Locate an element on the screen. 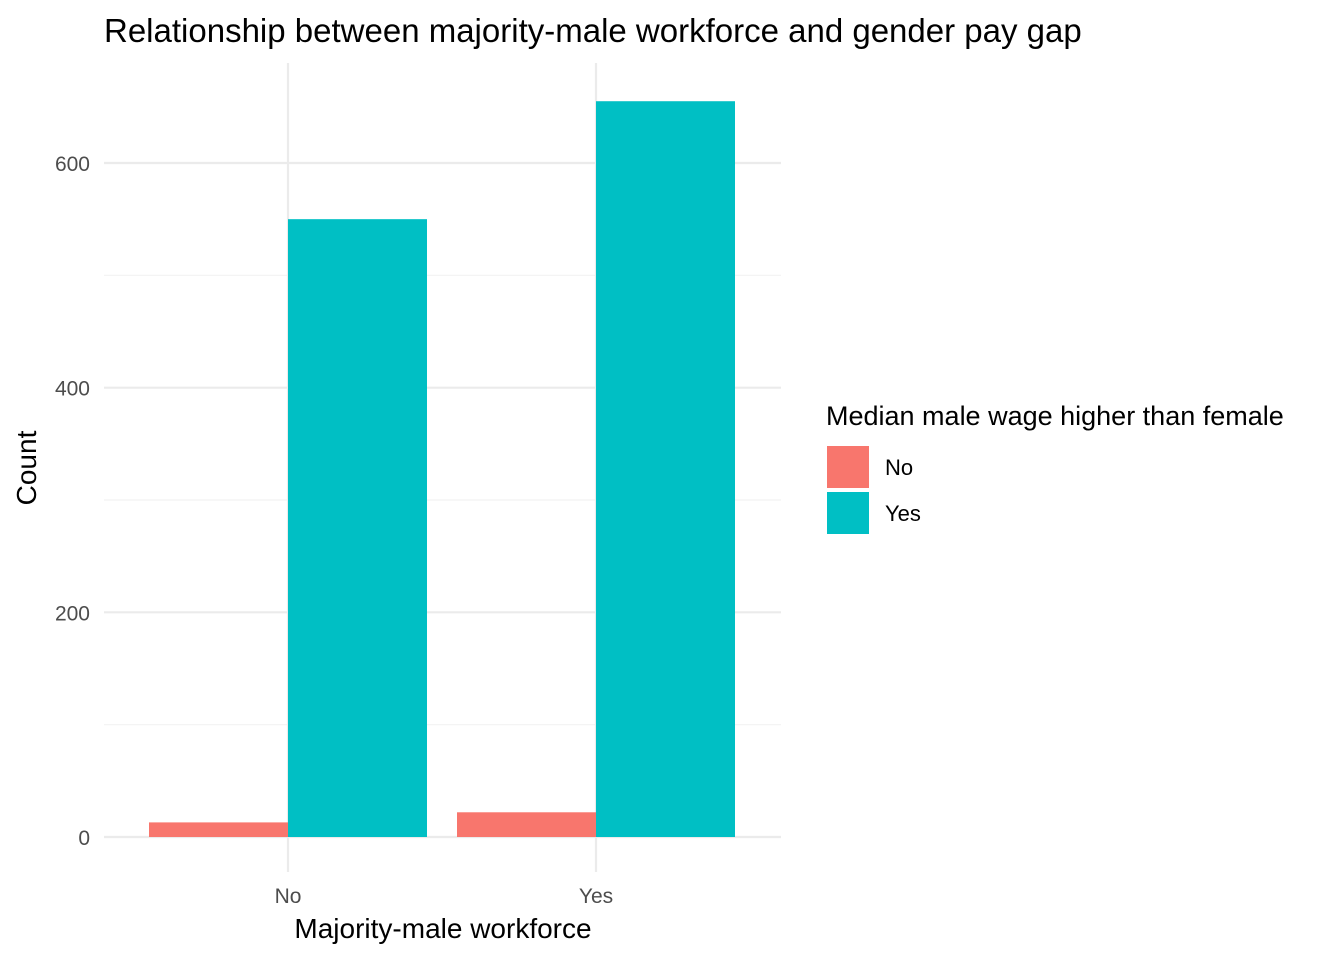  y-axis-ticks: 0 200 400 600 is located at coordinates (72, 501).